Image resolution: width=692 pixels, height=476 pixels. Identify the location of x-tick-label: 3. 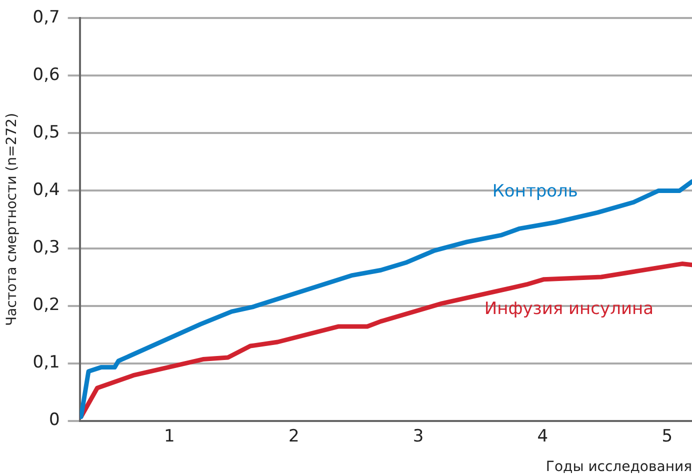
(418, 436).